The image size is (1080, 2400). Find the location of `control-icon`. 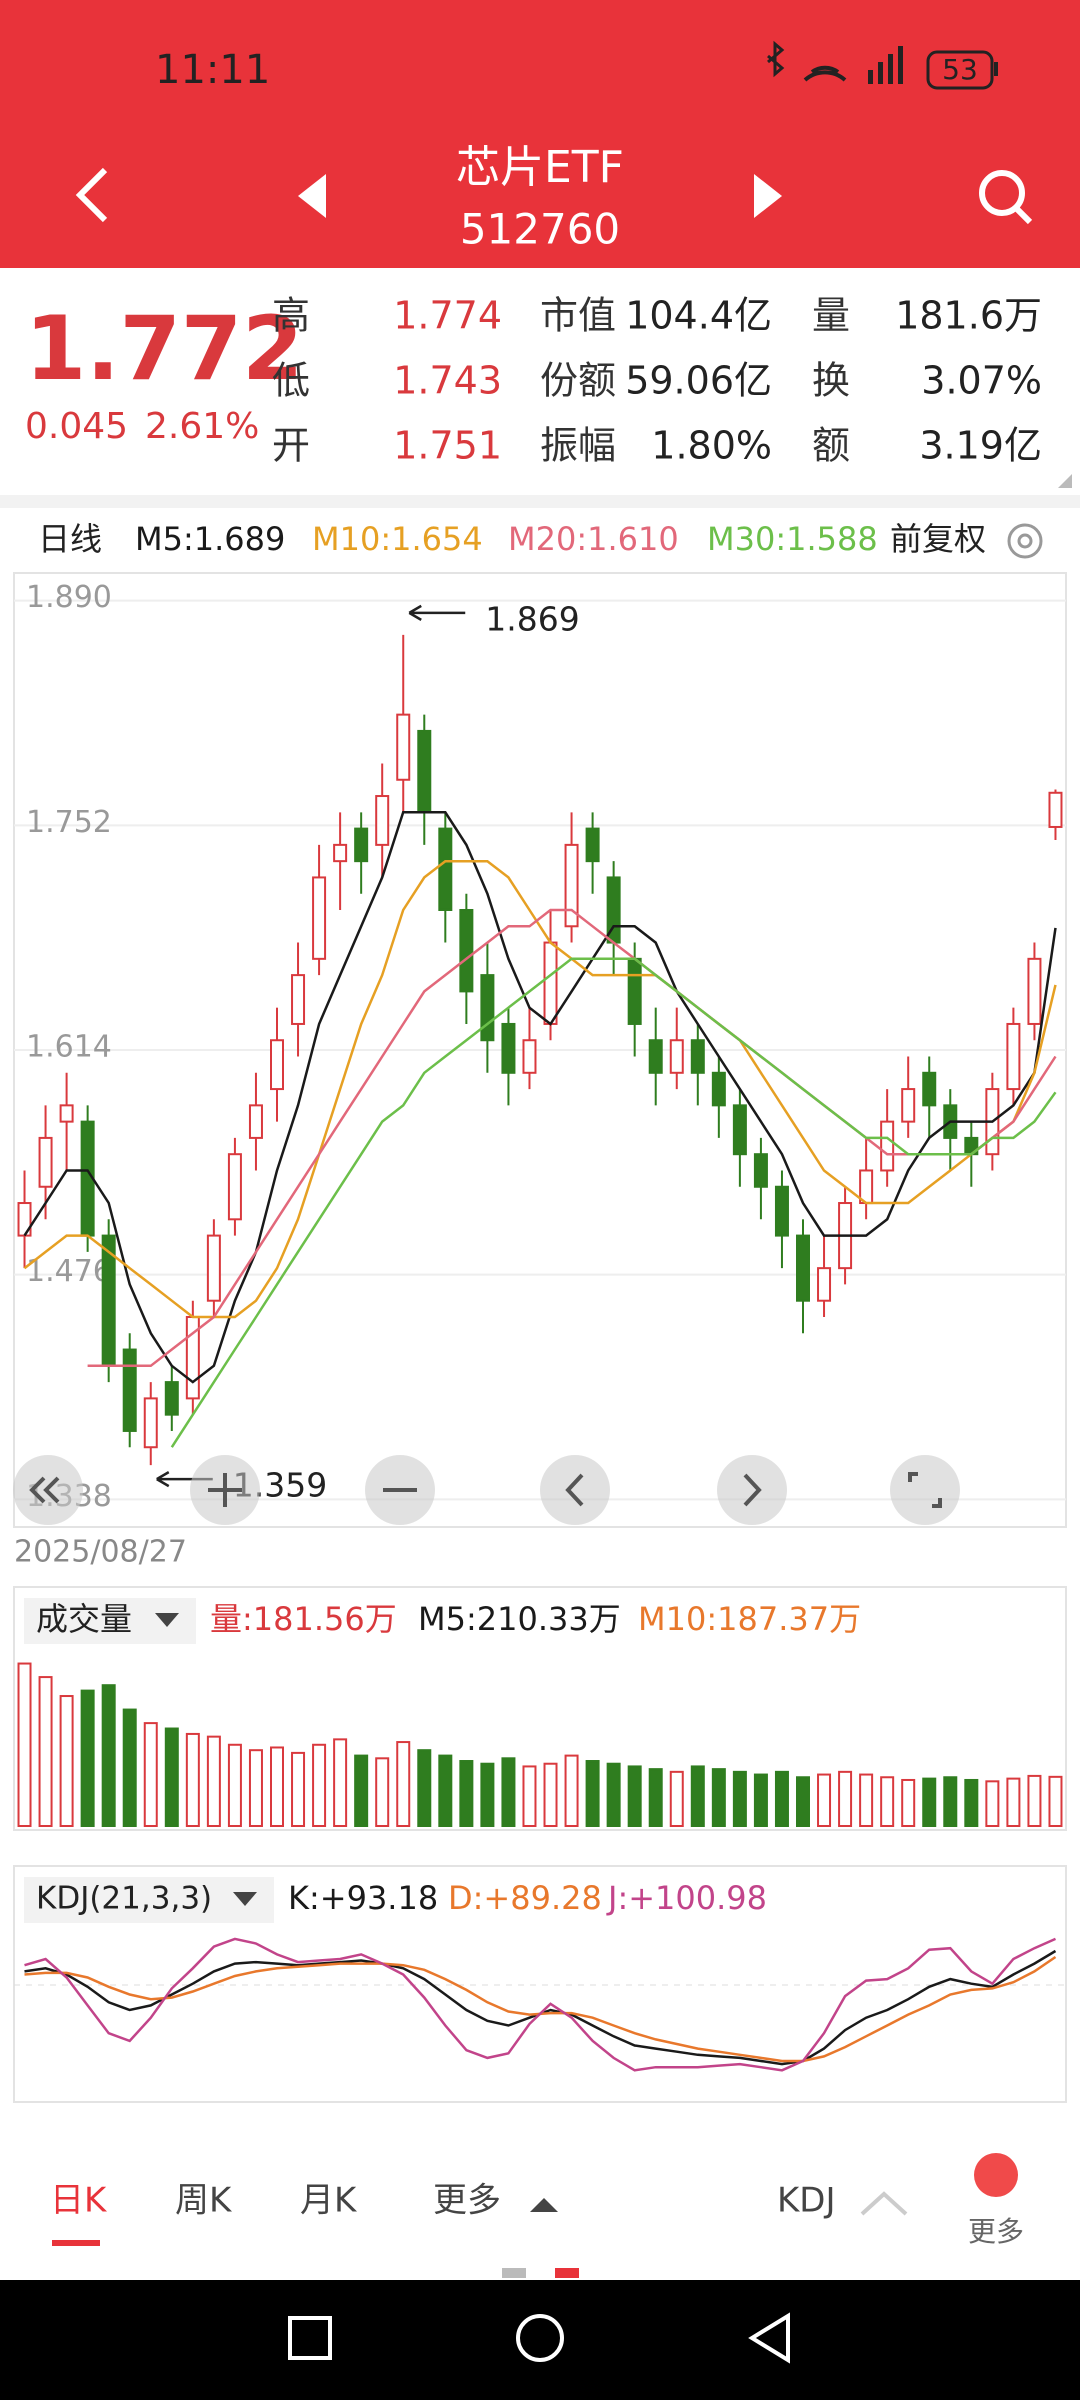

control-icon is located at coordinates (925, 1490).